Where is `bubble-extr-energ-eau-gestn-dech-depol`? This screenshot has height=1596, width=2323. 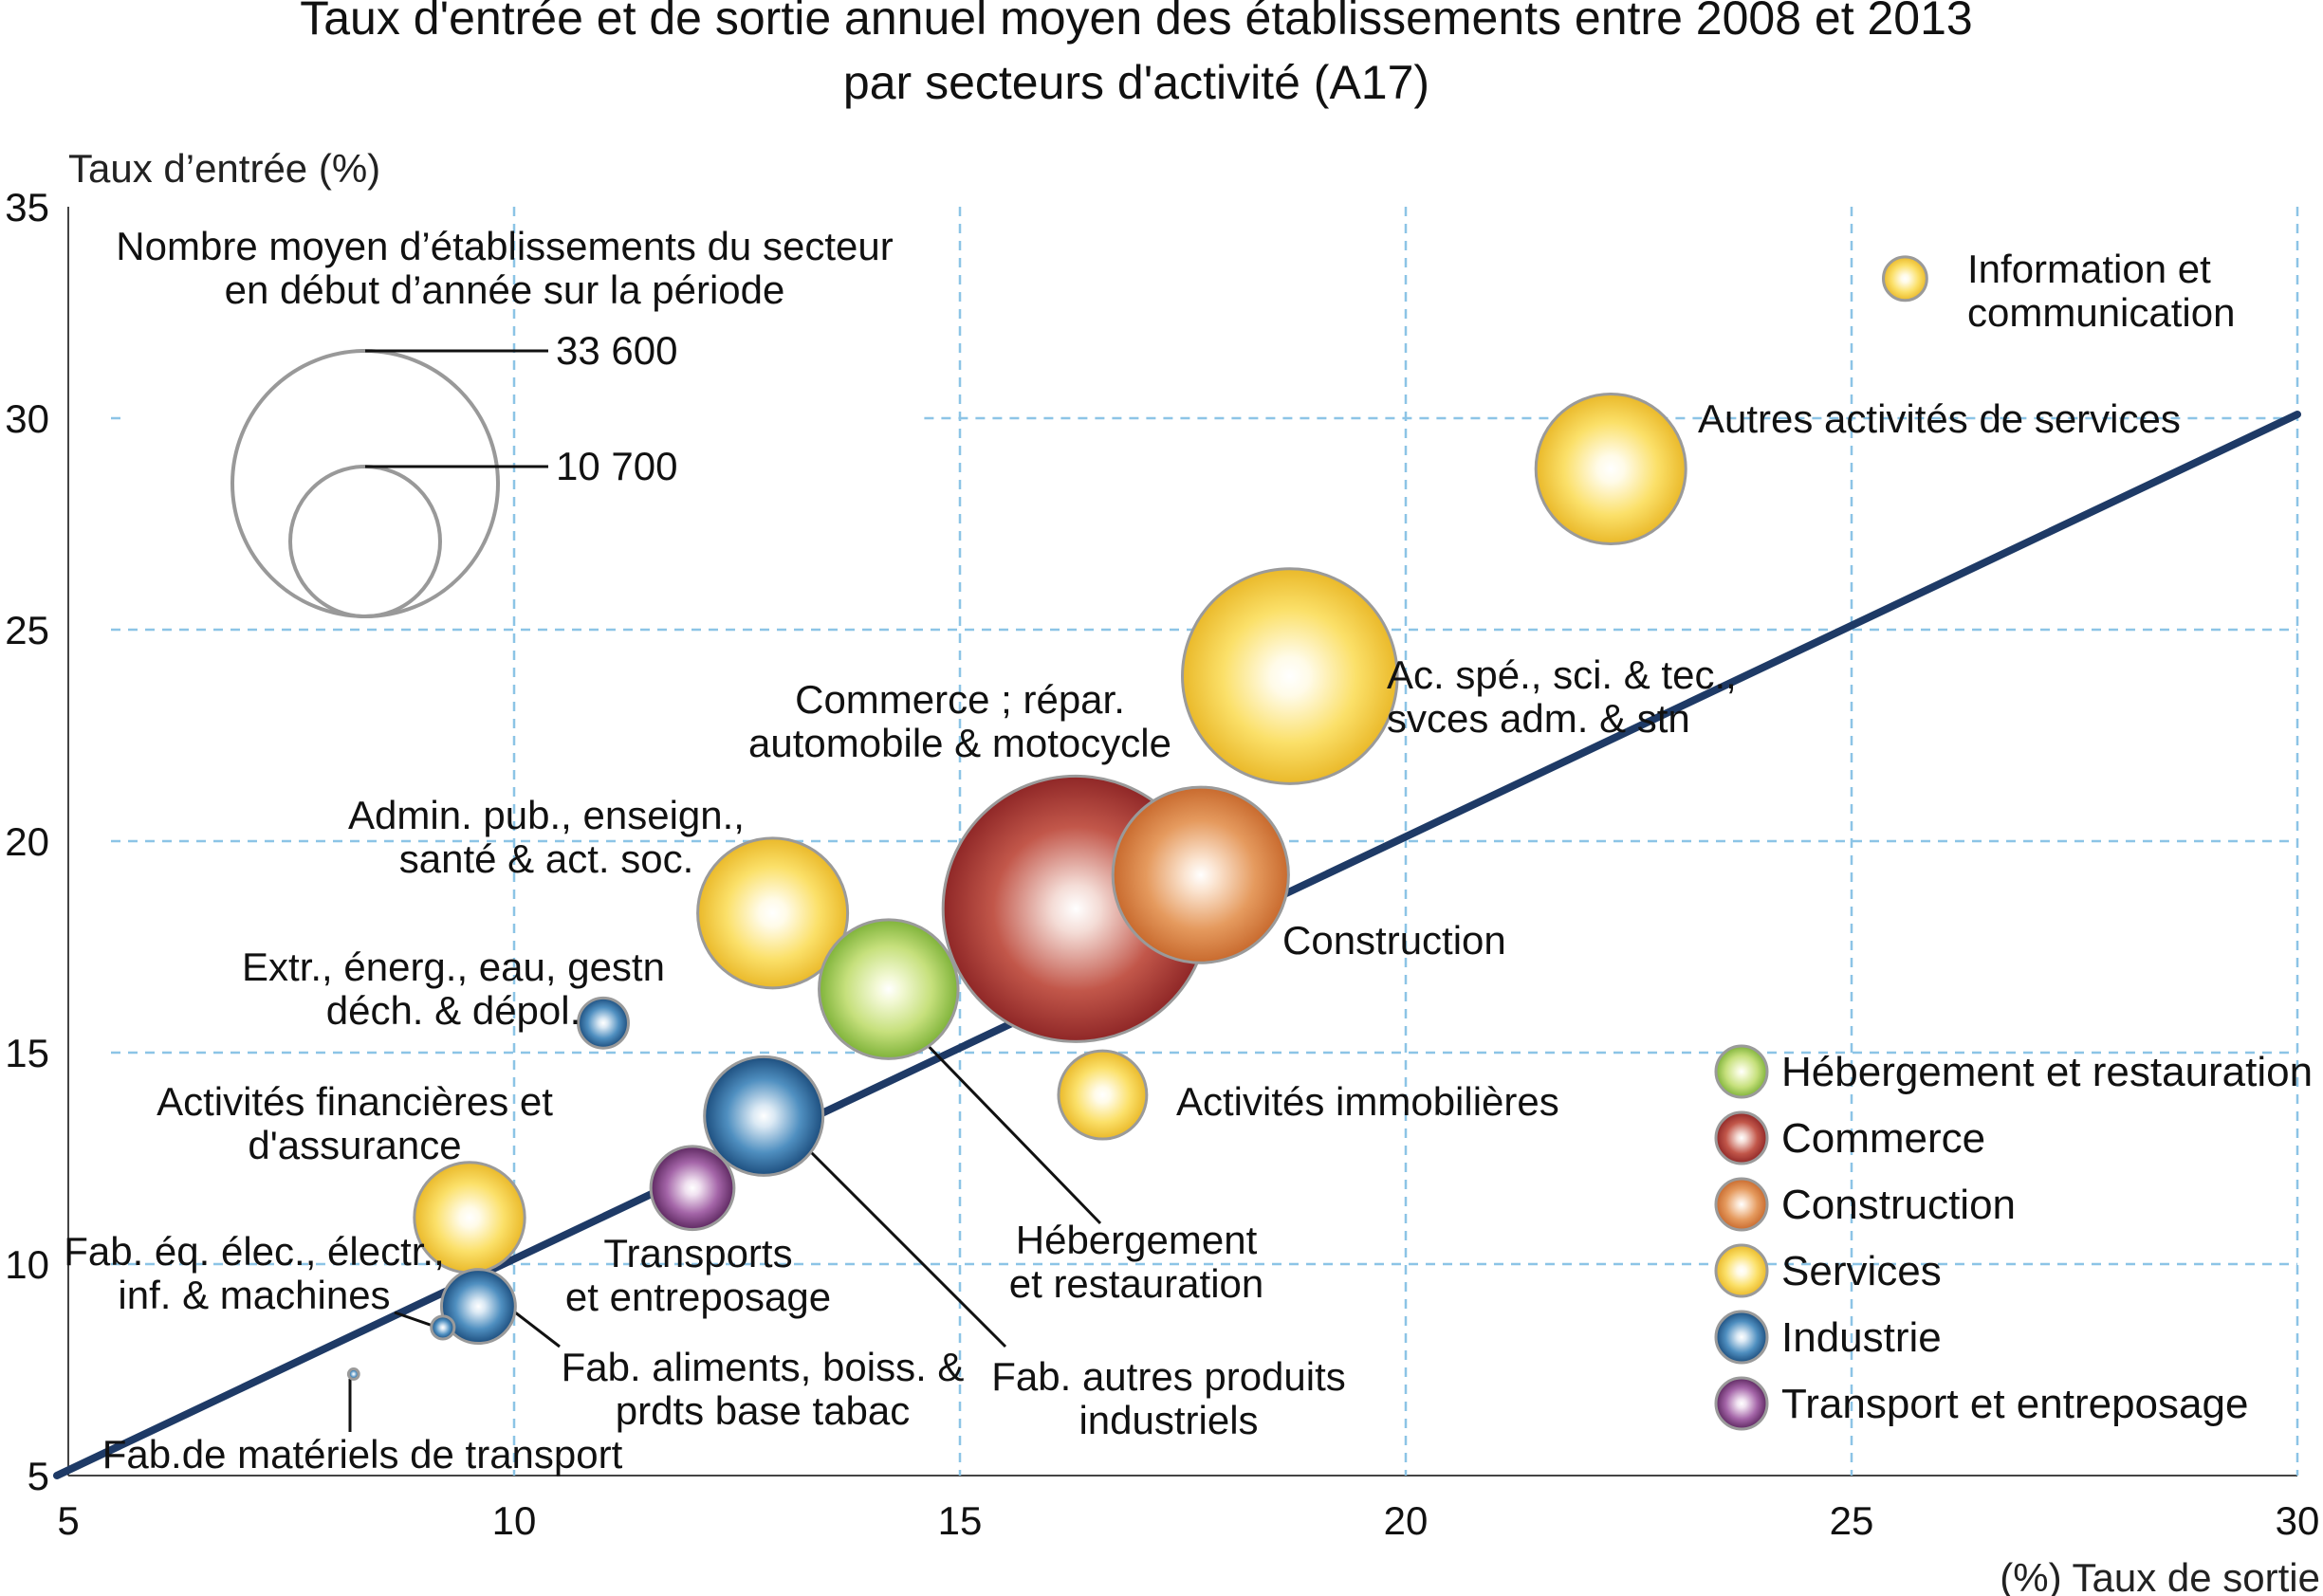
bubble-extr-energ-eau-gestn-dech-depol is located at coordinates (603, 1023).